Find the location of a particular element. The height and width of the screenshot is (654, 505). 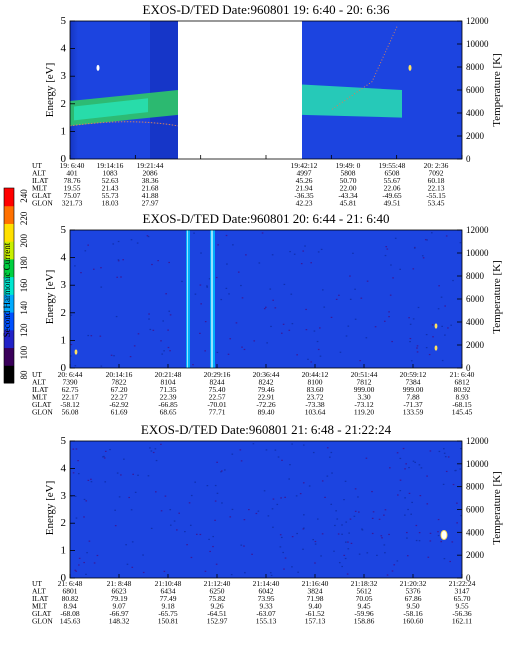

table-cell: 155.13 is located at coordinates (266, 621).